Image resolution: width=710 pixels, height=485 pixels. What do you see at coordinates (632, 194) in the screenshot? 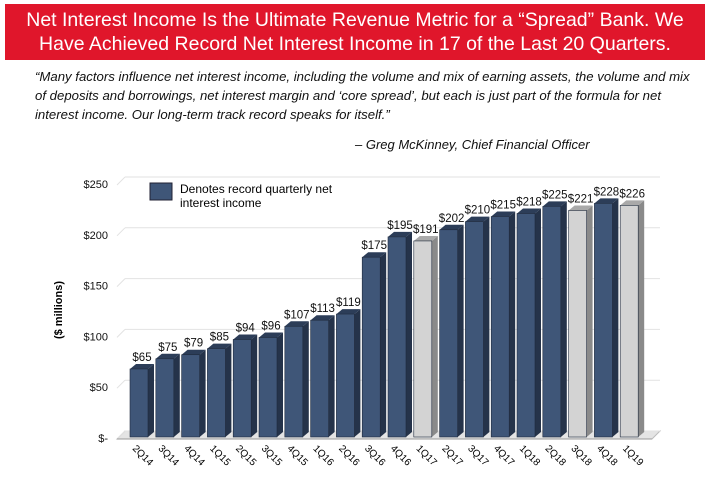
I see `data-label: $226` at bounding box center [632, 194].